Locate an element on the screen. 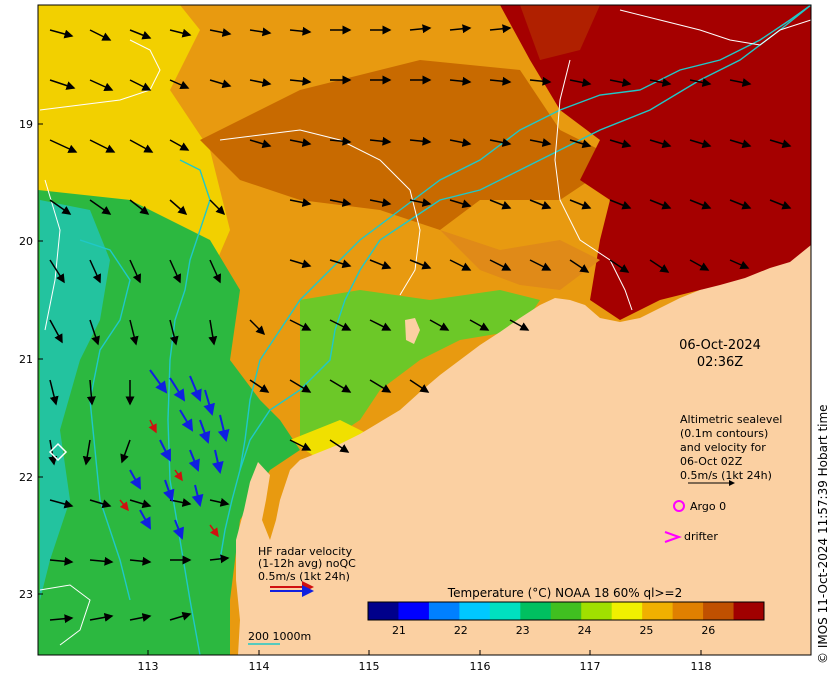 The width and height of the screenshot is (840, 680). imos-credit: © IMOS 11-Oct-2024 11:57:39 Hobart time is located at coordinates (823, 534).